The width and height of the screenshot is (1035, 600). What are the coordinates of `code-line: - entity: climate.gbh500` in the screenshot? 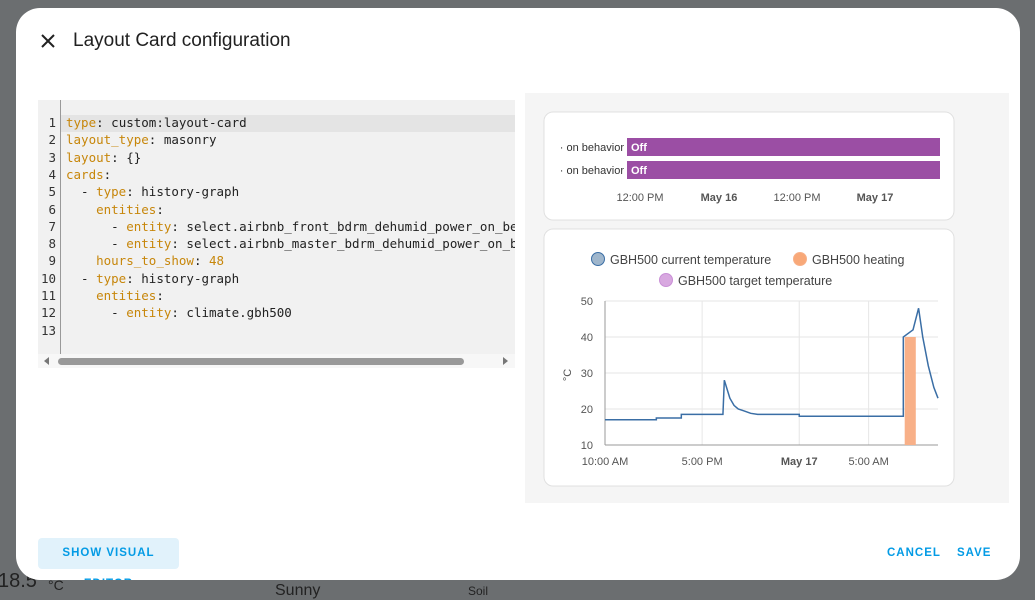 It's located at (179, 313).